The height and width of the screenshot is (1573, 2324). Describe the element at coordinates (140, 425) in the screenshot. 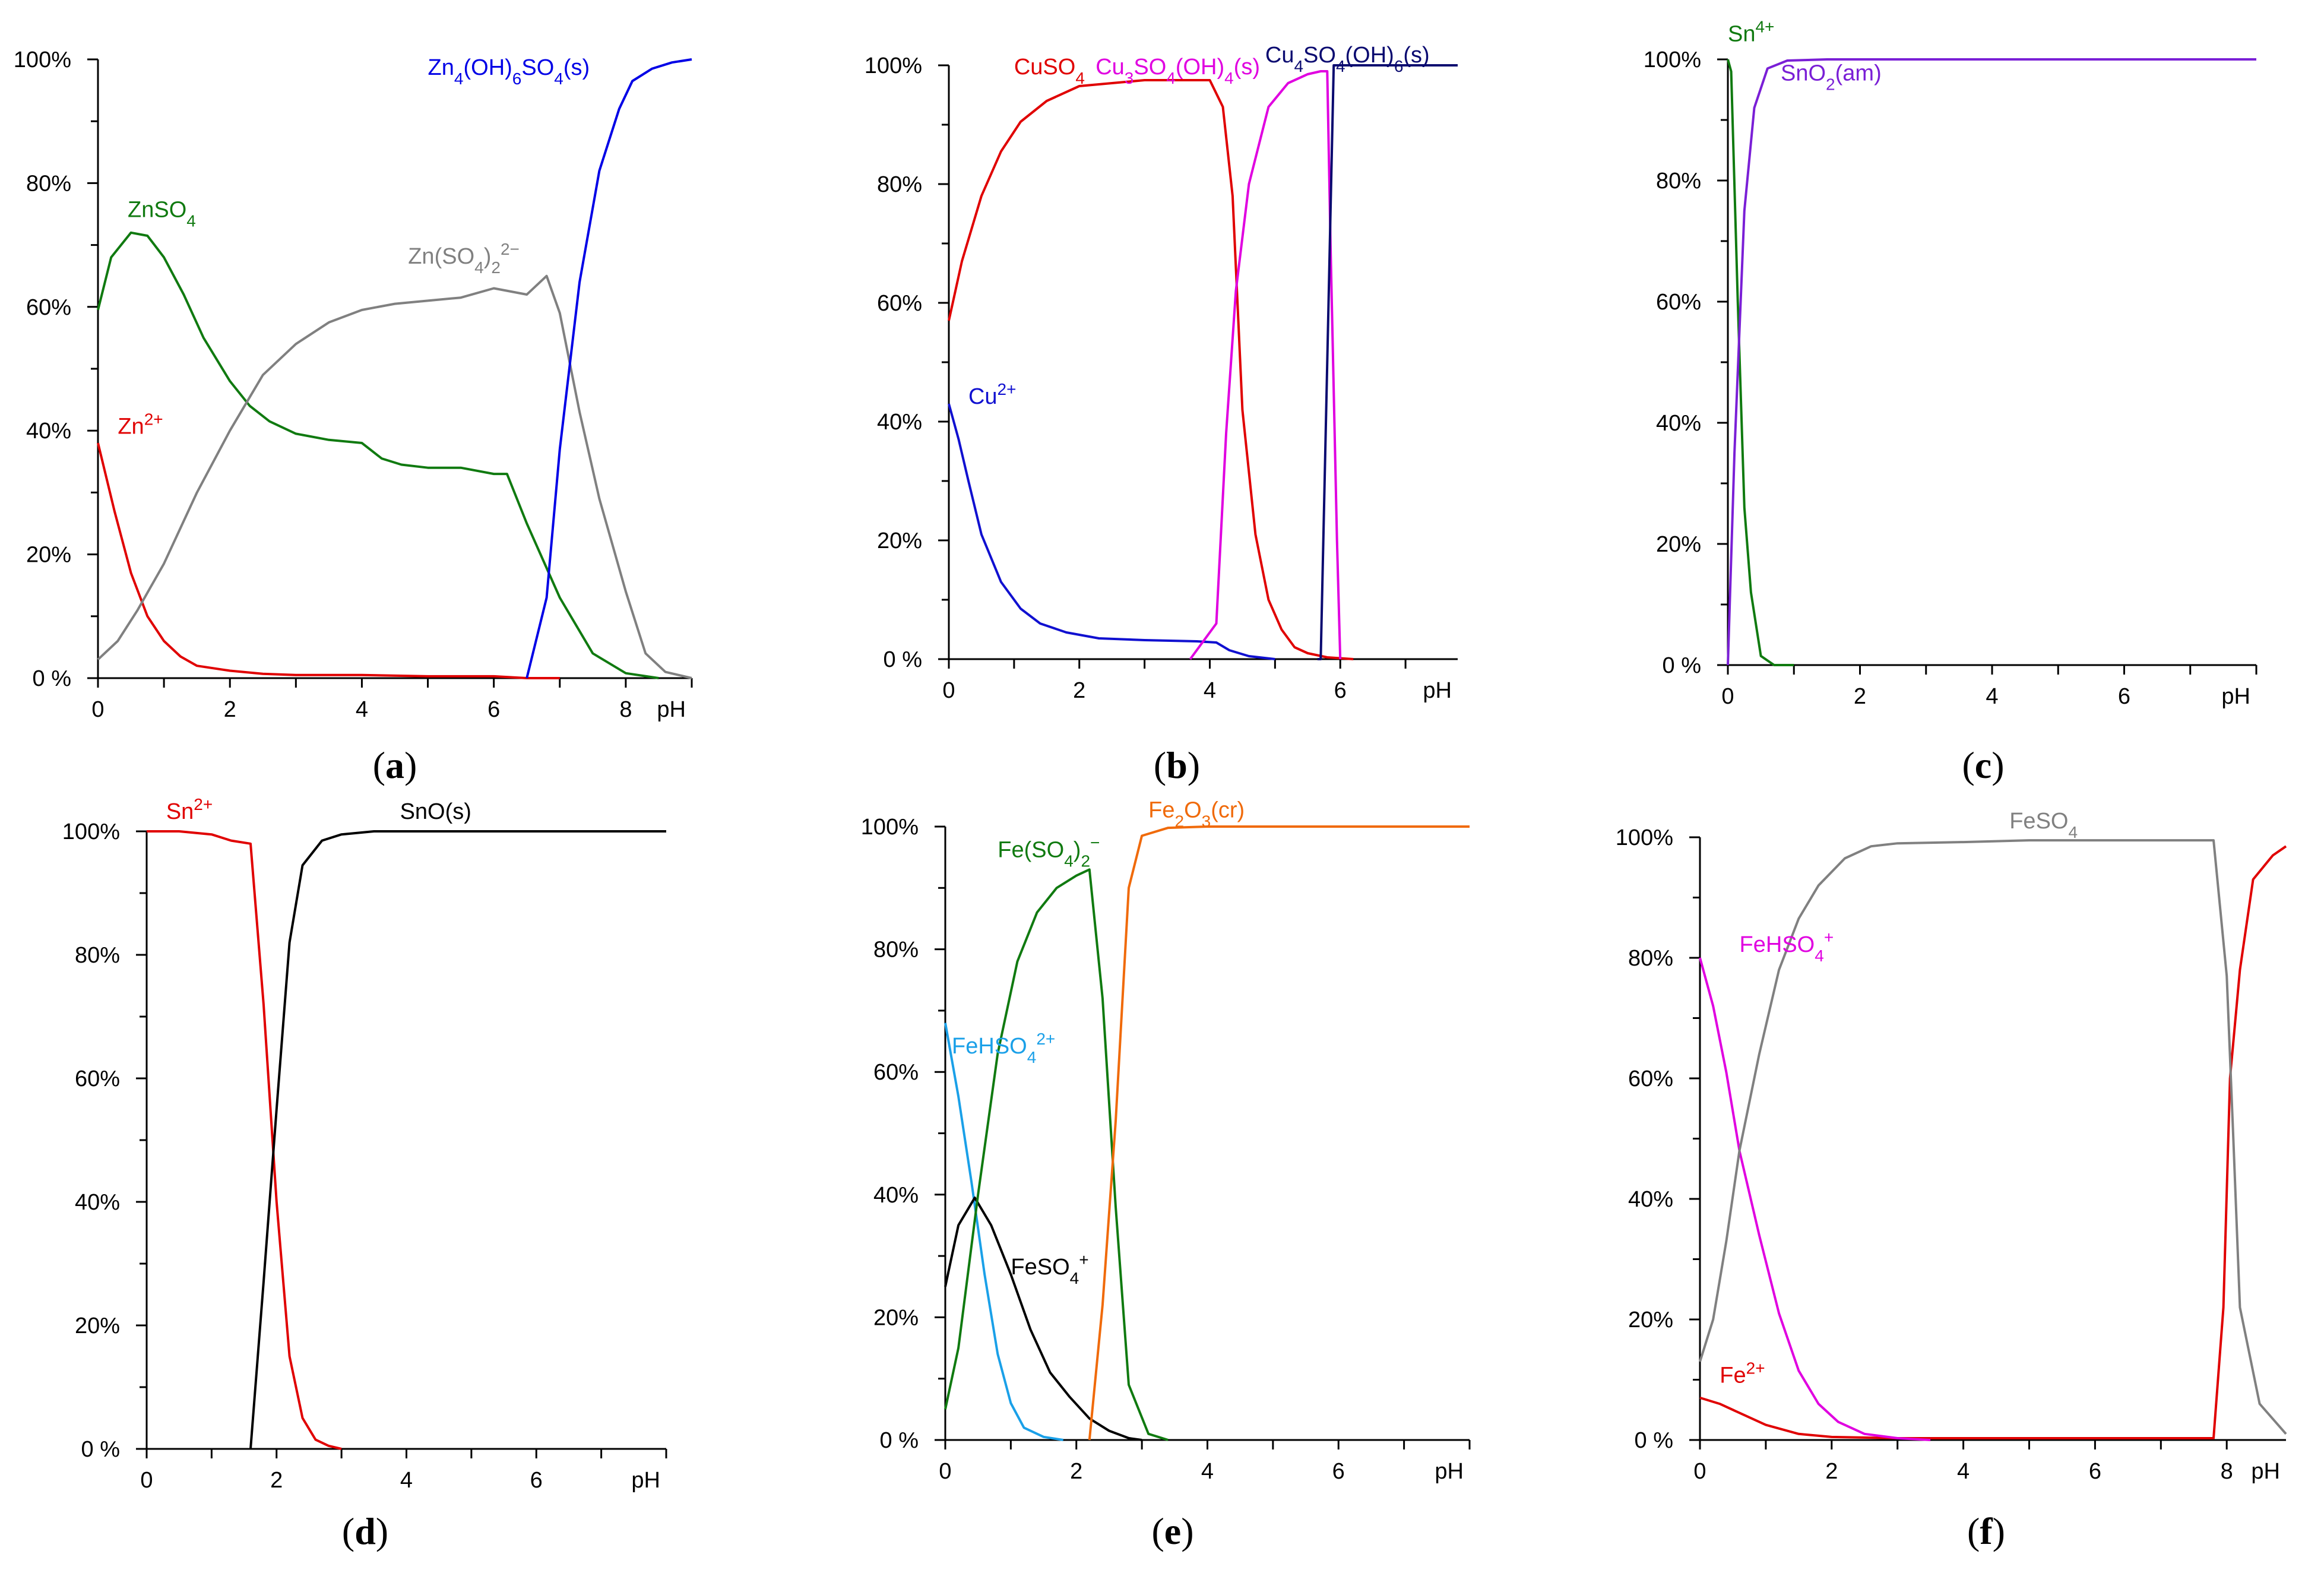

I see `series-label: Zn2+` at that location.